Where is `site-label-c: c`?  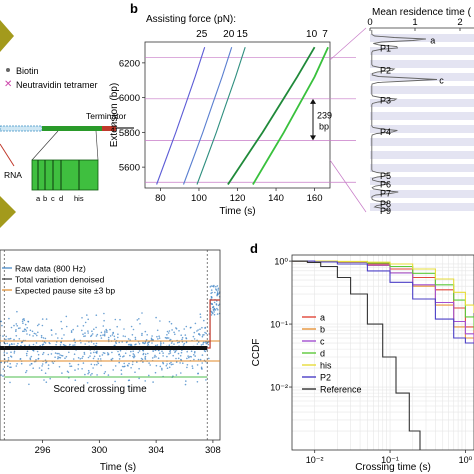
site-label-c: c is located at coordinates (53, 198).